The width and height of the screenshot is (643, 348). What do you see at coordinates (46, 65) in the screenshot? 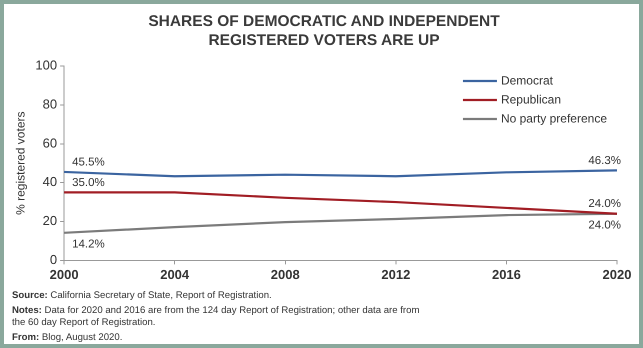
I see `y-tick-label: 100` at bounding box center [46, 65].